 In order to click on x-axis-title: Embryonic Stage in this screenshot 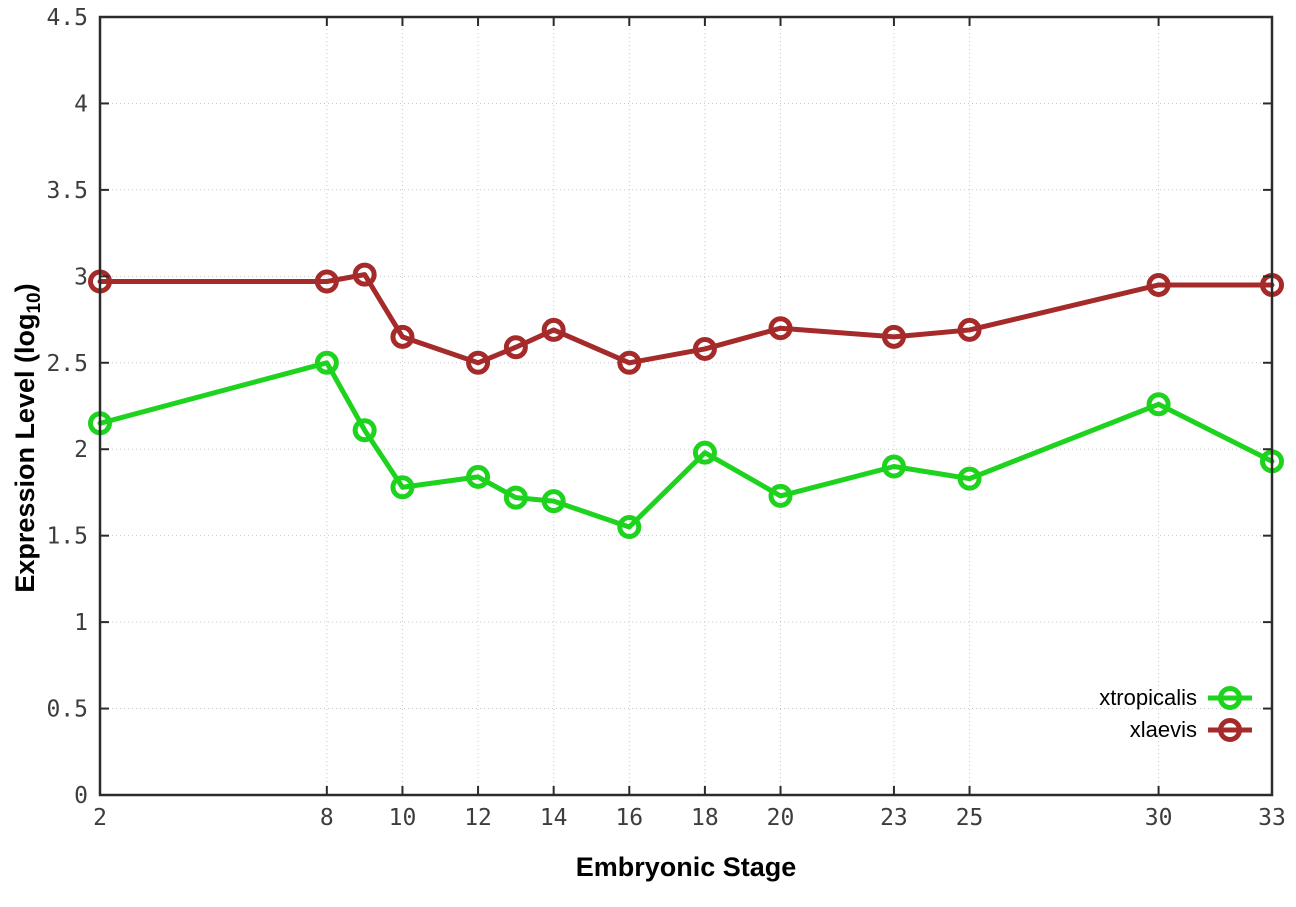, I will do `click(686, 867)`.